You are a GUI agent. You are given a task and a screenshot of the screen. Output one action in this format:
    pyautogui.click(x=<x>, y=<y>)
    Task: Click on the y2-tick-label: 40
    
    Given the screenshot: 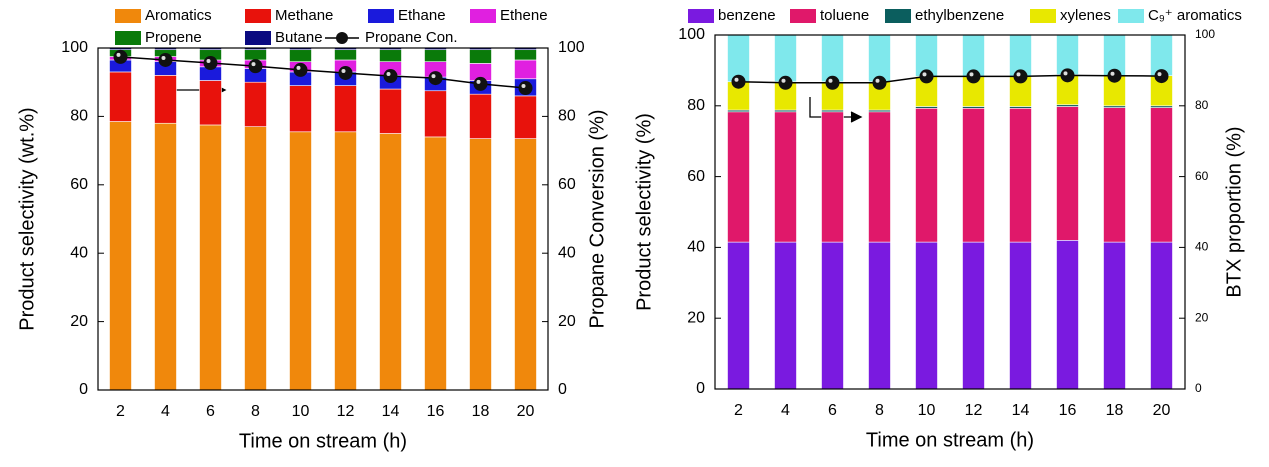 What is the action you would take?
    pyautogui.click(x=567, y=252)
    